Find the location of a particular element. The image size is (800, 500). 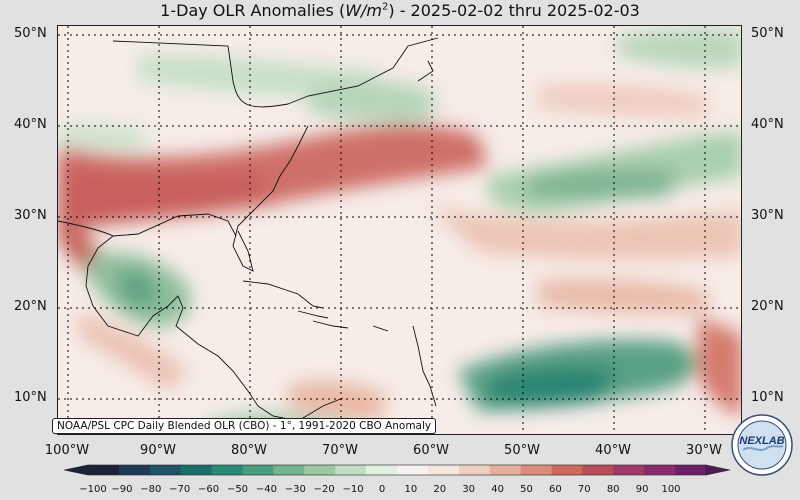

colorbar-tick-label: −70 is located at coordinates (180, 489).